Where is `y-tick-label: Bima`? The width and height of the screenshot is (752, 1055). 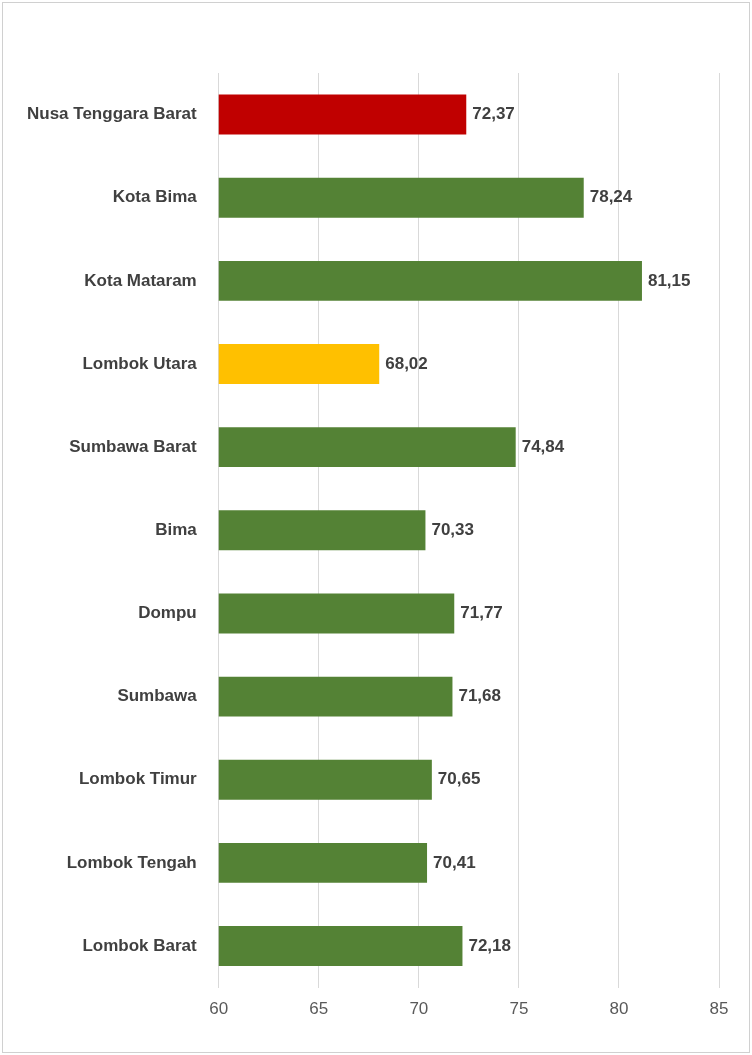
y-tick-label: Bima is located at coordinates (176, 529).